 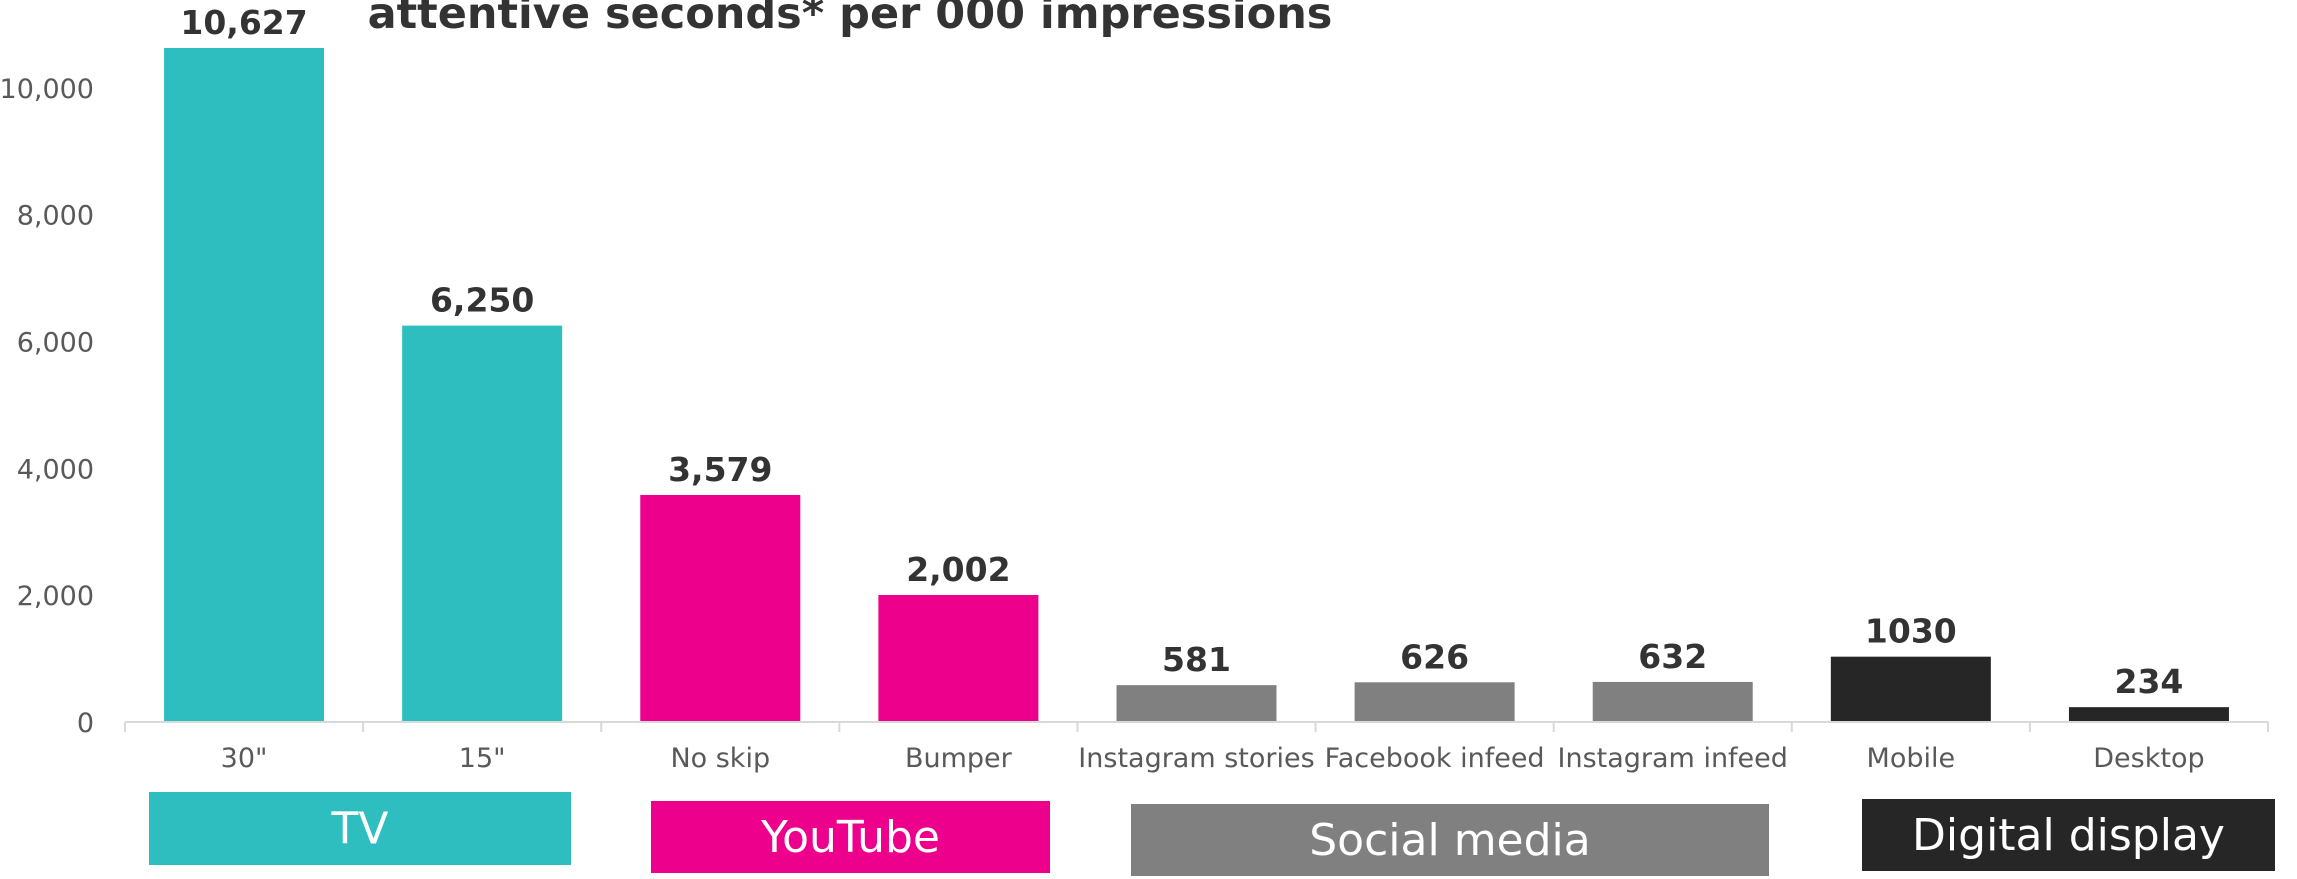 What do you see at coordinates (720, 758) in the screenshot?
I see `x-tick-label: No skip` at bounding box center [720, 758].